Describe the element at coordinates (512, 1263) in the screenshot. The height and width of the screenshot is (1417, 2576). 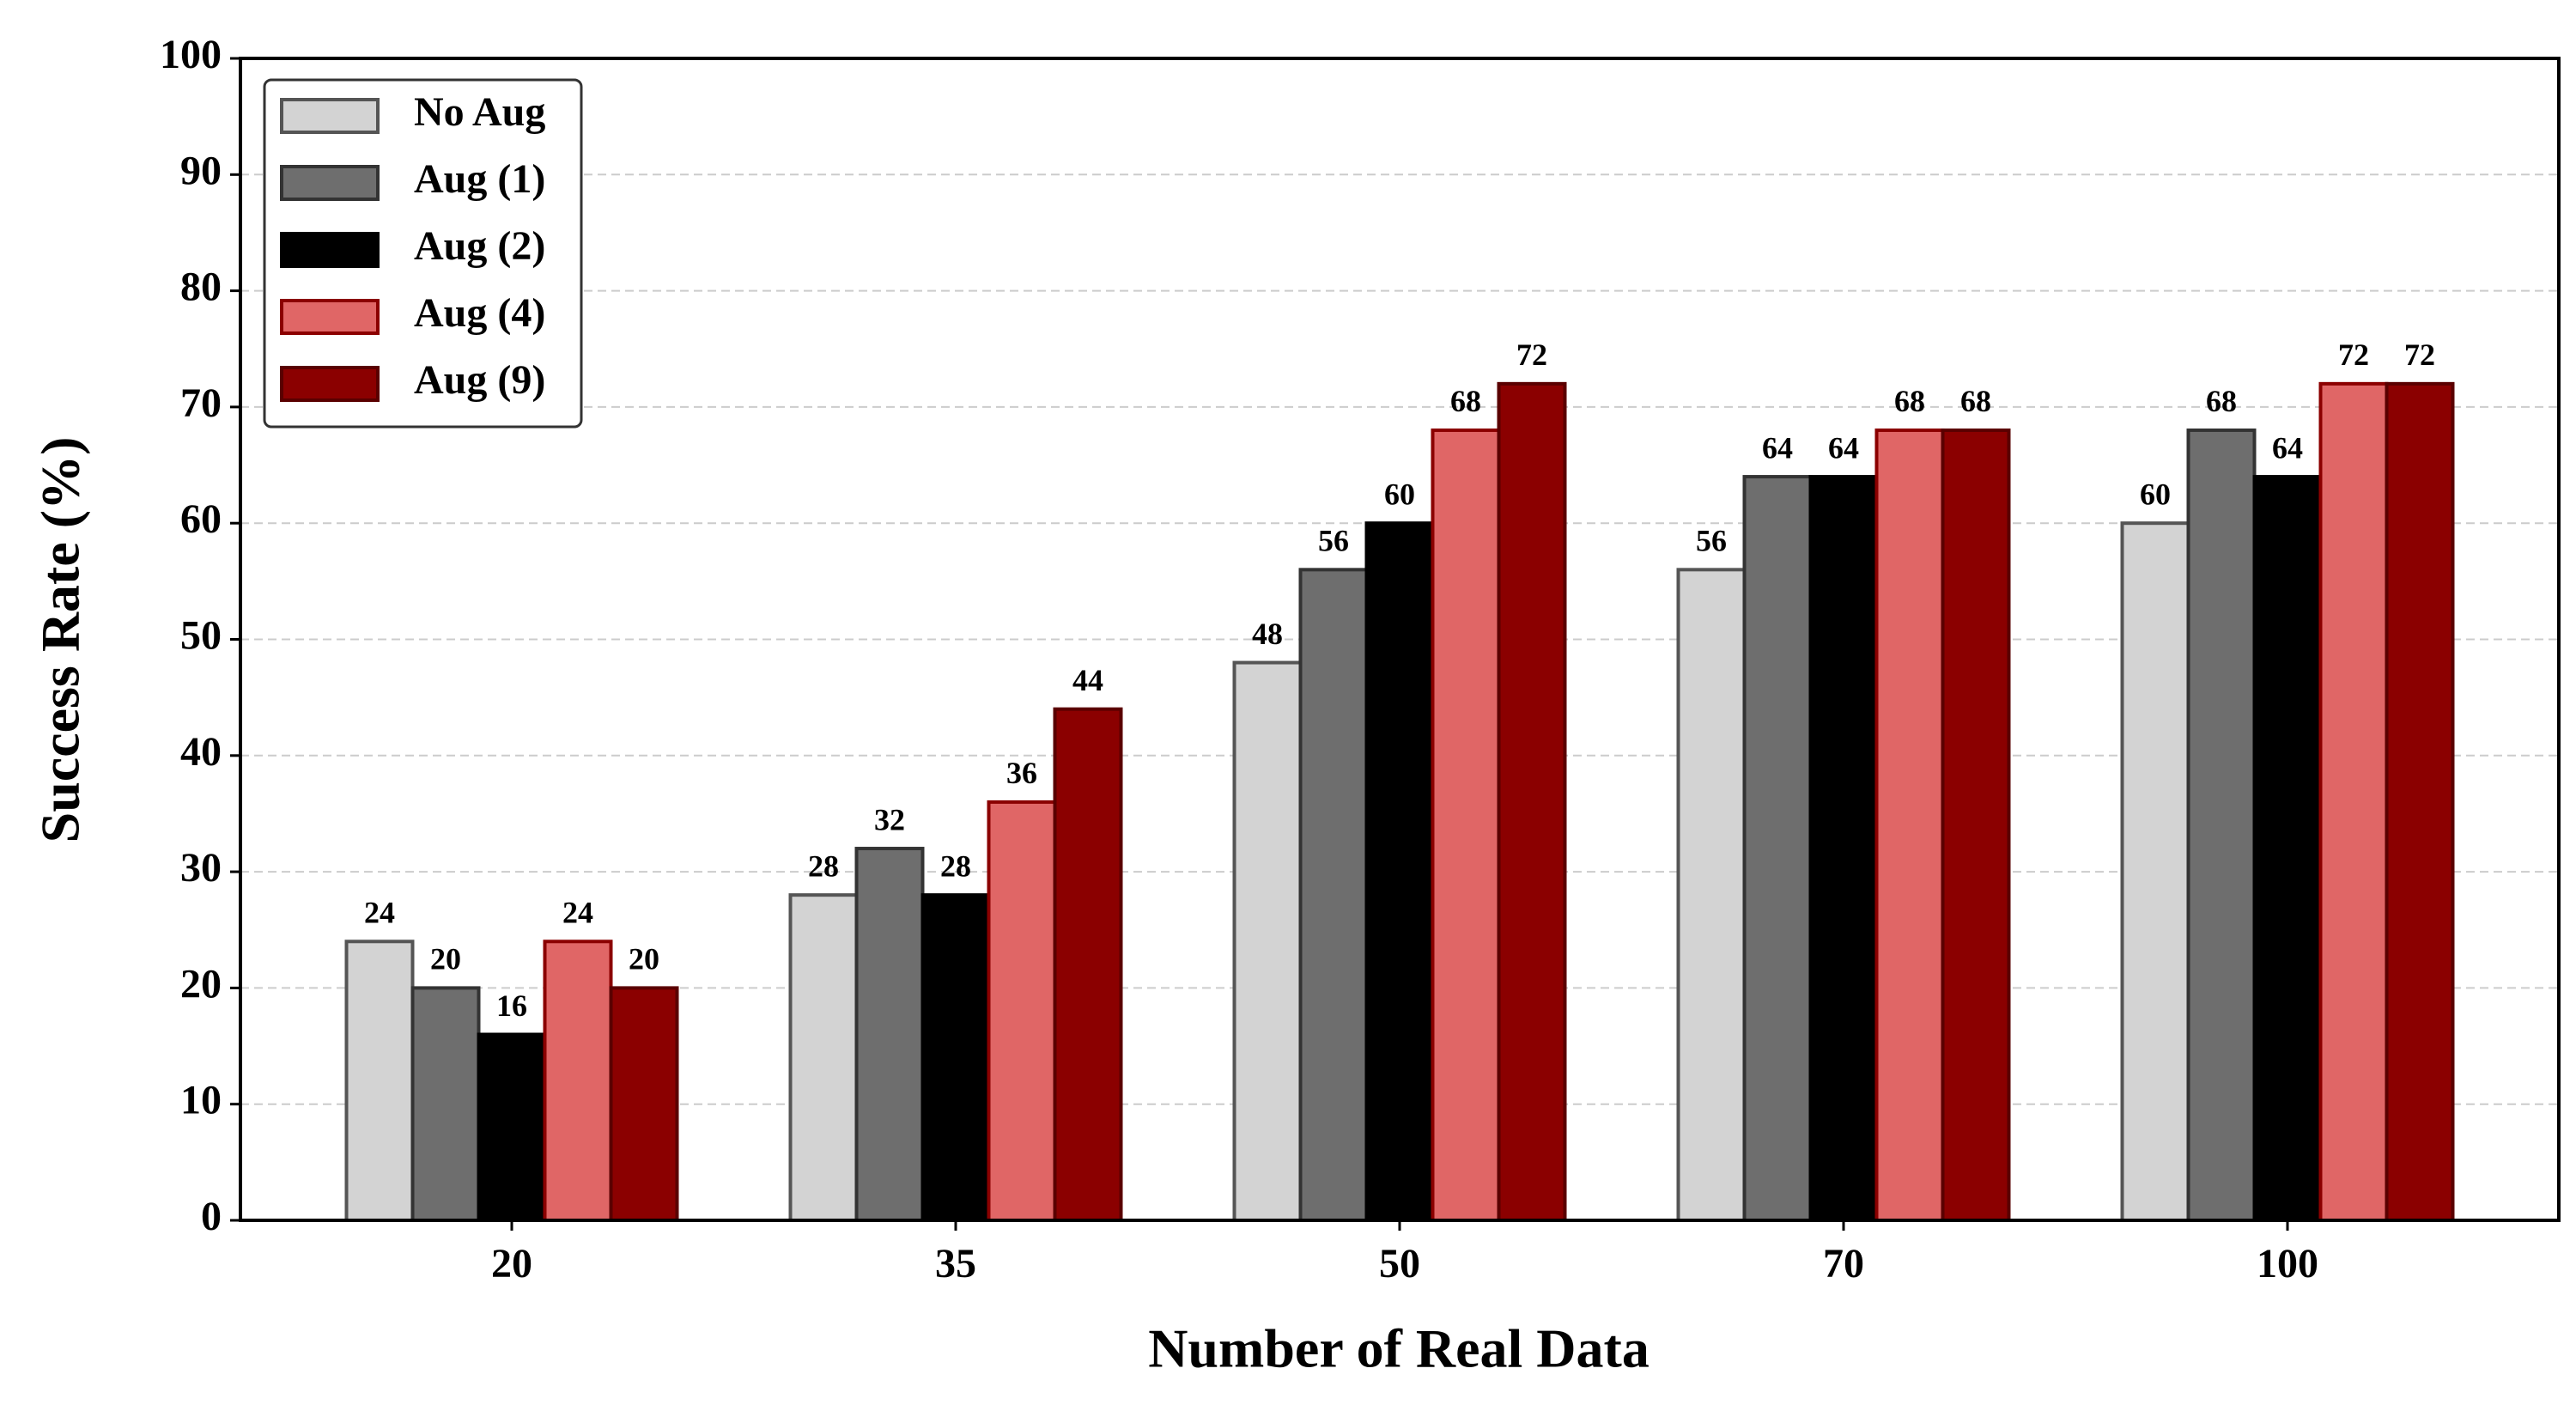
I see `x-tick-label: 20` at that location.